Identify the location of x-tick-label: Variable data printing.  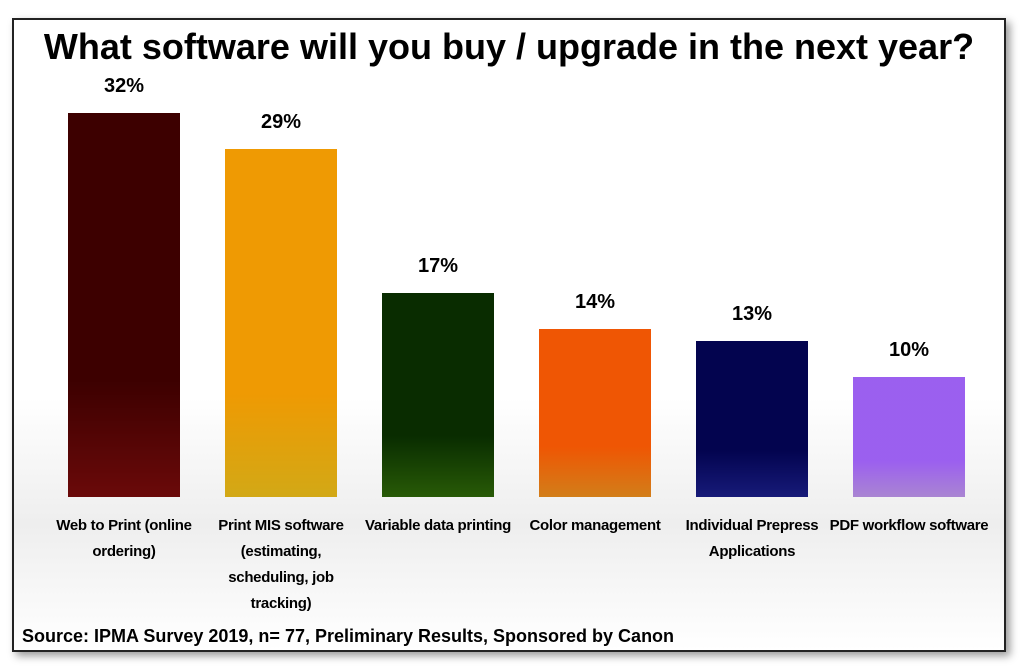
(438, 525).